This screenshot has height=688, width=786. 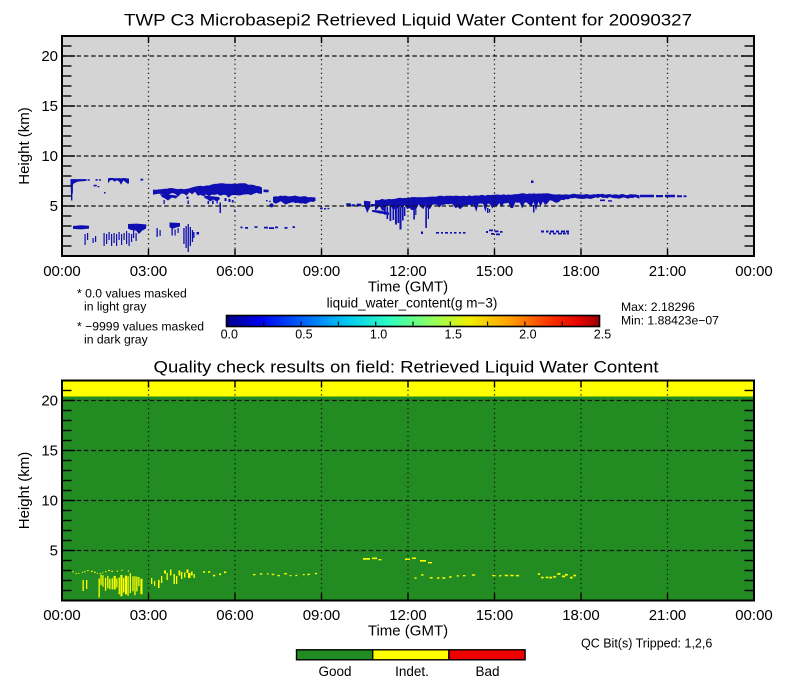 What do you see at coordinates (115, 307) in the screenshot?
I see `svg-text: in light gray` at bounding box center [115, 307].